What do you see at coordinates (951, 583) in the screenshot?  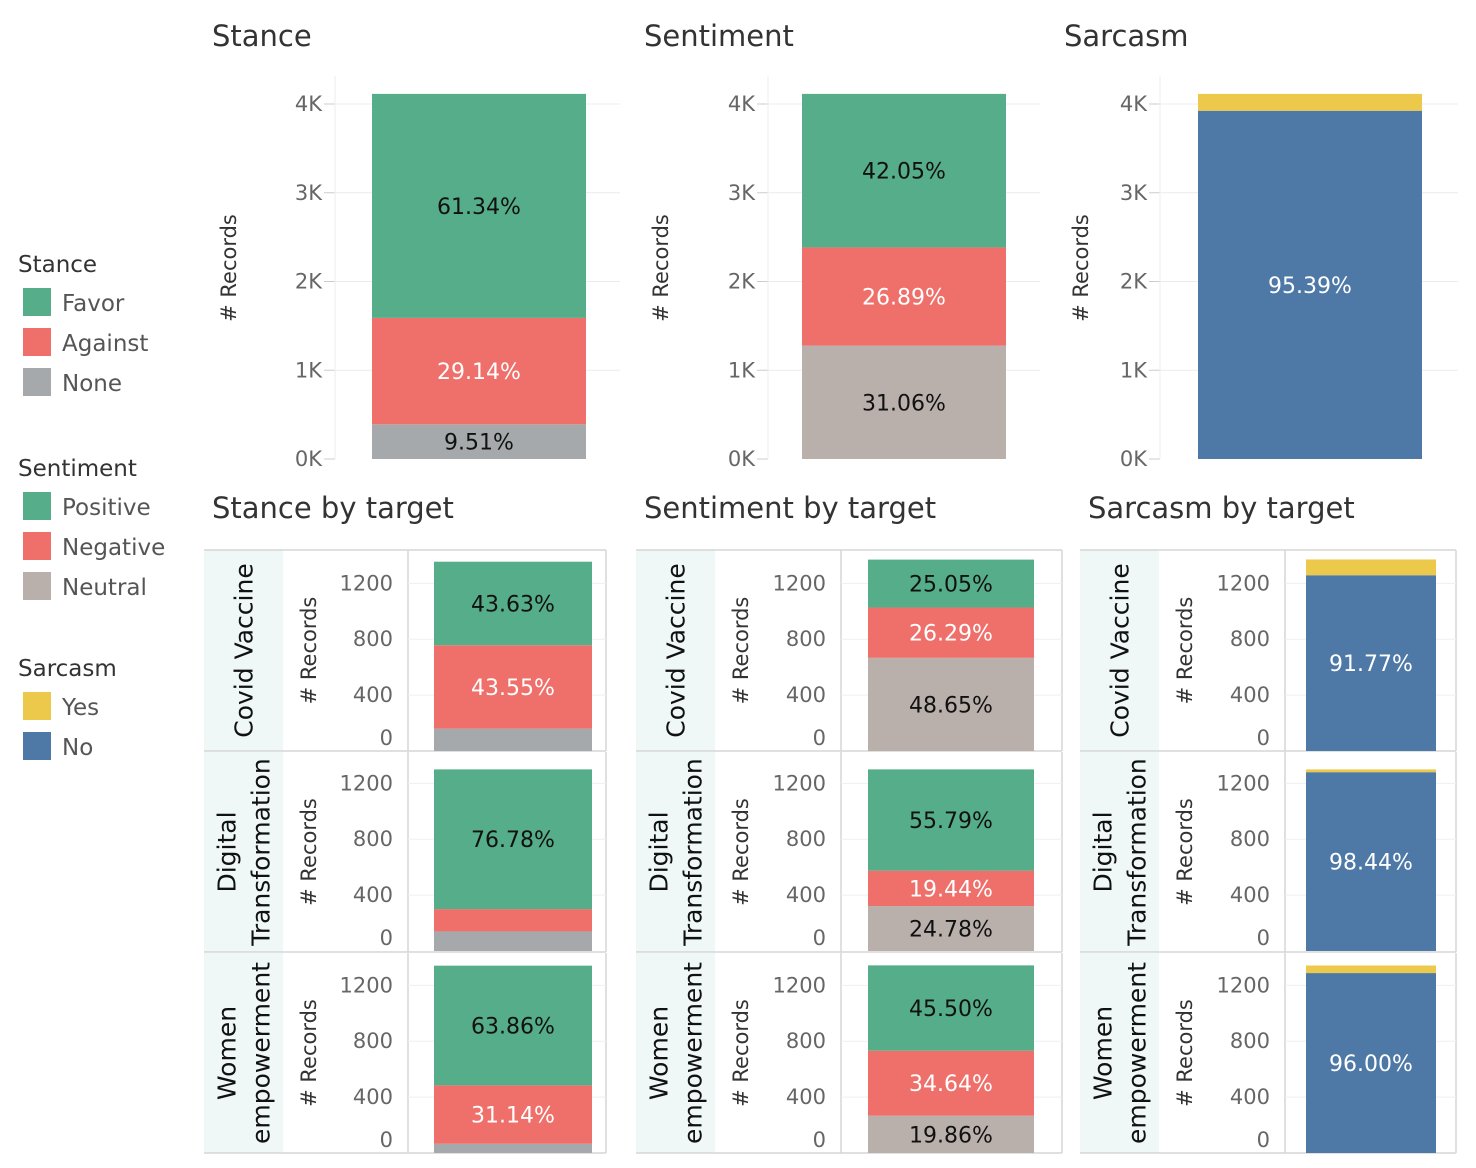 I see `bar-segment-positive` at bounding box center [951, 583].